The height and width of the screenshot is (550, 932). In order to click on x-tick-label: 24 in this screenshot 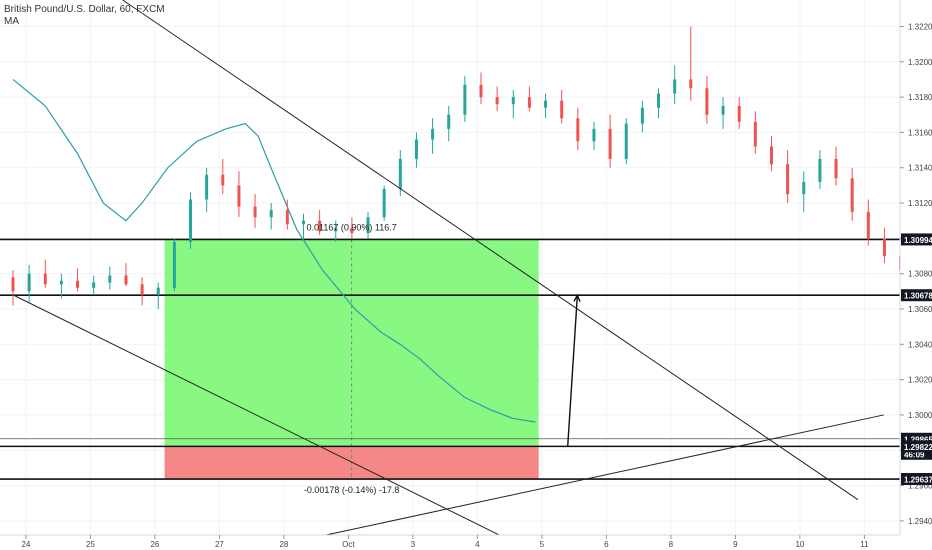, I will do `click(25, 544)`.